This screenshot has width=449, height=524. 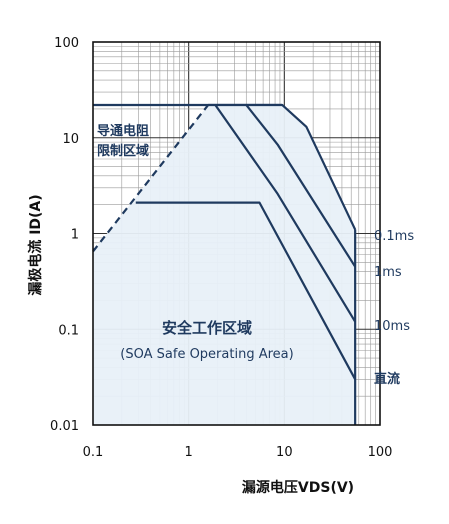 What do you see at coordinates (93, 452) in the screenshot?
I see `x-tick-label: 0.1` at bounding box center [93, 452].